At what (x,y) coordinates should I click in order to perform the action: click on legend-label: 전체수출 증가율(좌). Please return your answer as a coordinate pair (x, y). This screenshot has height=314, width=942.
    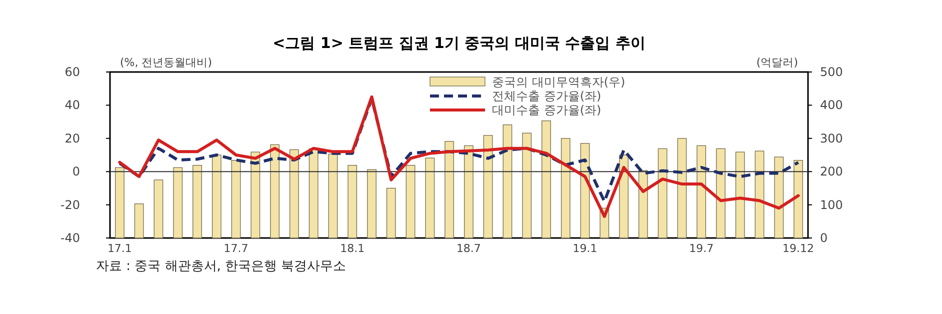
    Looking at the image, I should click on (547, 96).